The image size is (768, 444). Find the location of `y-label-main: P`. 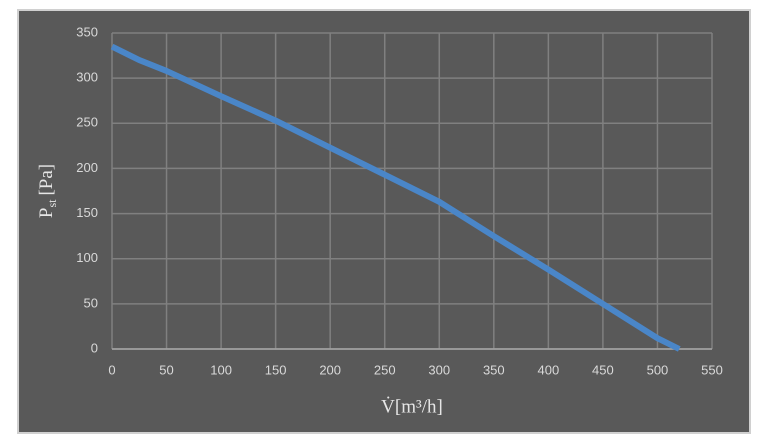

y-label-main: P is located at coordinates (46, 213).